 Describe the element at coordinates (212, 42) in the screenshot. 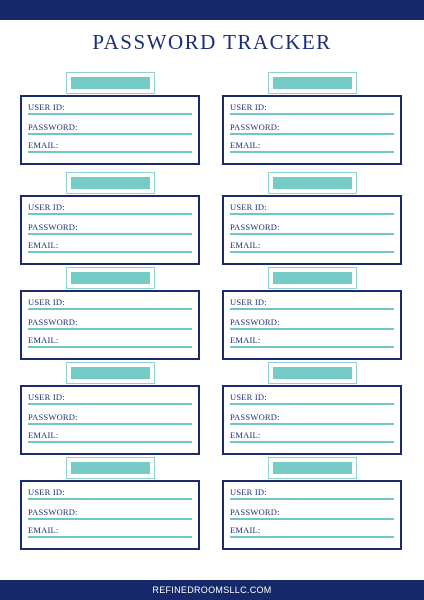

I see `page-title: PASSWORD TRACKER` at that location.